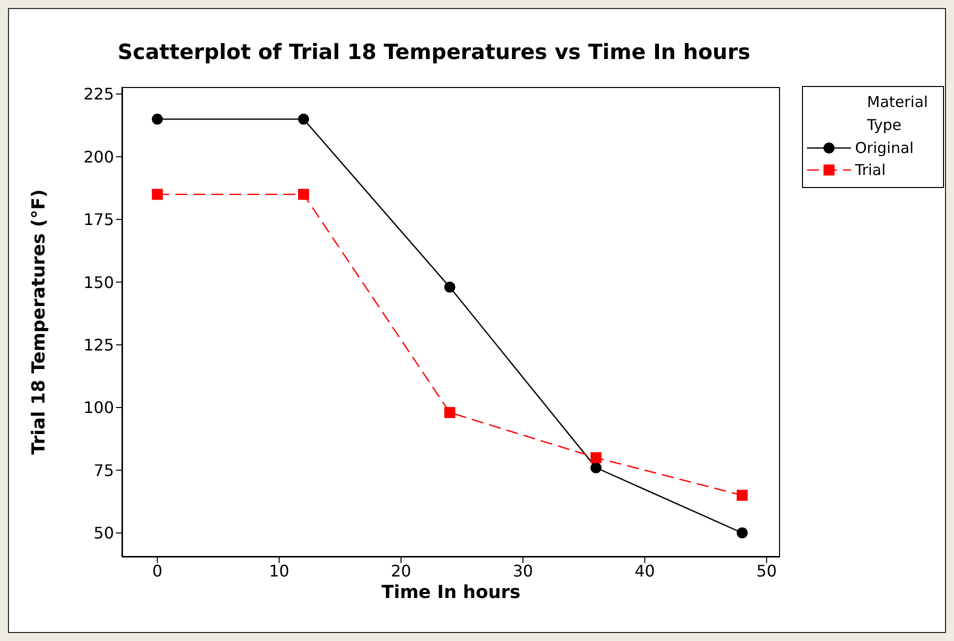 This screenshot has width=954, height=641. I want to click on x-tick-label: 40, so click(644, 570).